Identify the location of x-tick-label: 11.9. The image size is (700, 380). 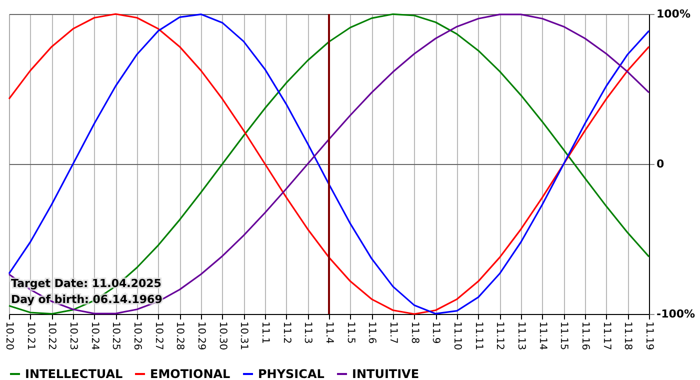
(436, 333).